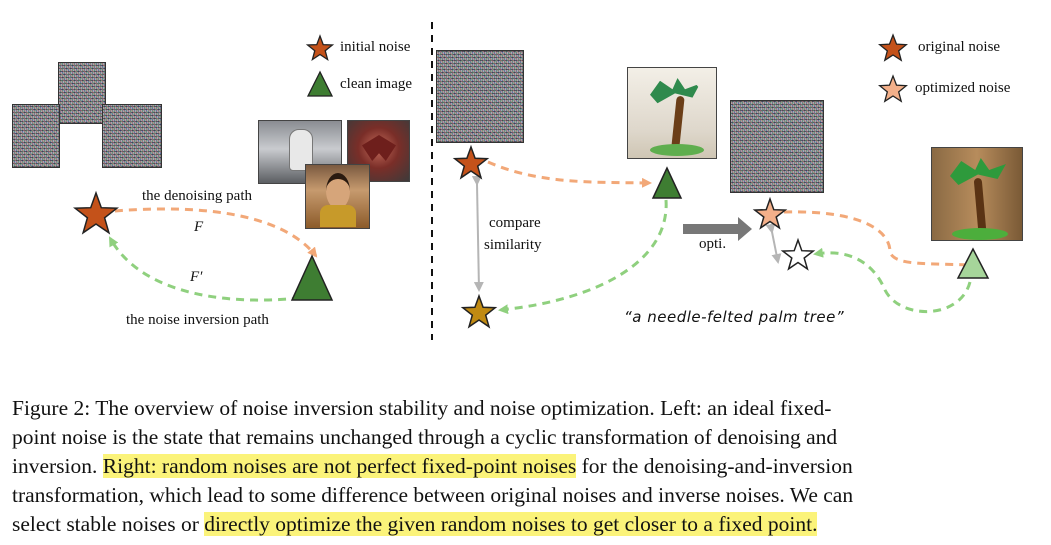  Describe the element at coordinates (301, 150) in the screenshot. I see `astronaut-figure` at that location.